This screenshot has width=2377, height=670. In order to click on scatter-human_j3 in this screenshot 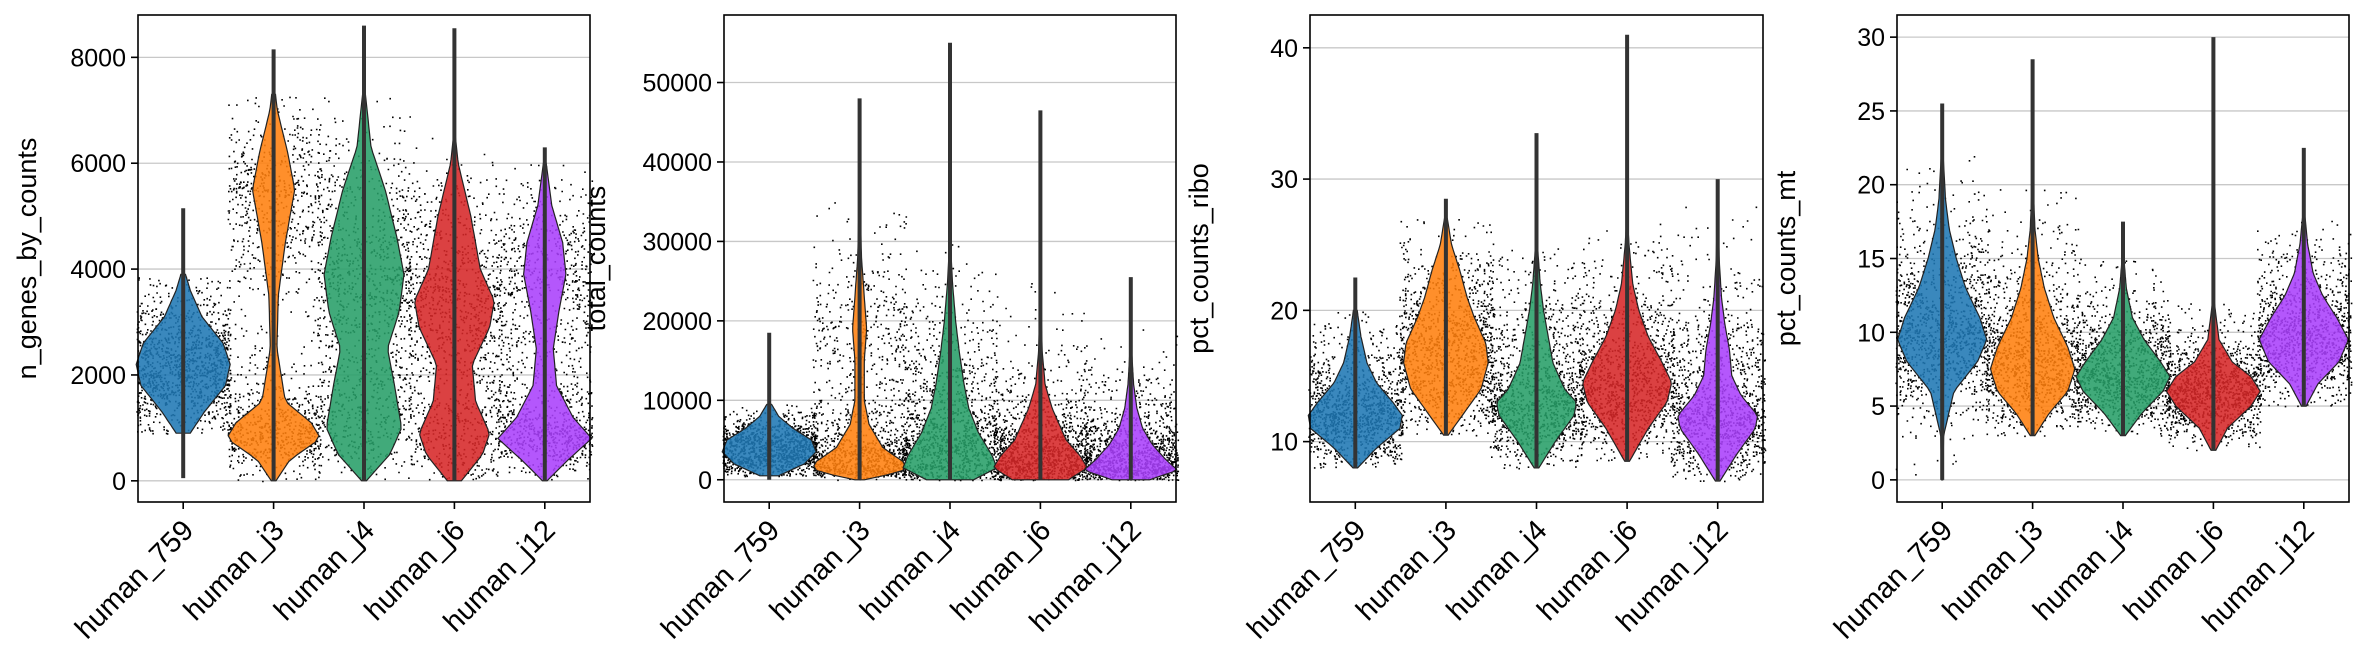, I will do `click(860, 342)`.